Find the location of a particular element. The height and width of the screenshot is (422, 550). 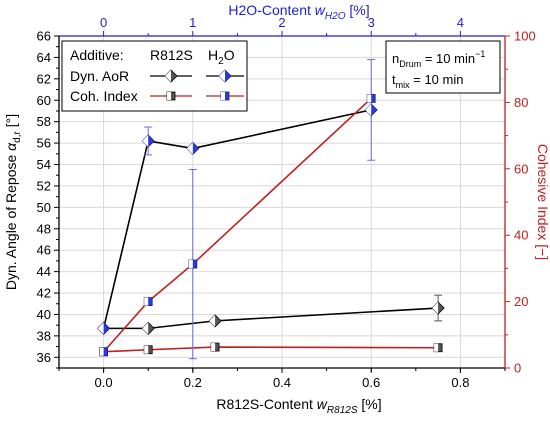

x-bottom-title-sub: R812S is located at coordinates (342, 410).